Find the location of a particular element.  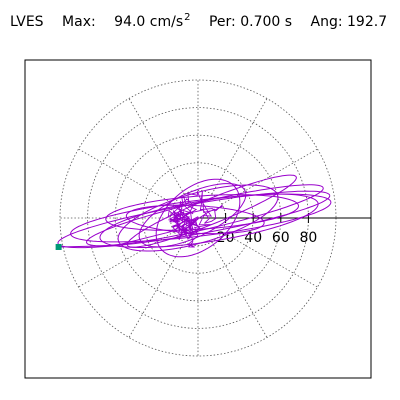

max-unit-exponent: 2 is located at coordinates (187, 18).